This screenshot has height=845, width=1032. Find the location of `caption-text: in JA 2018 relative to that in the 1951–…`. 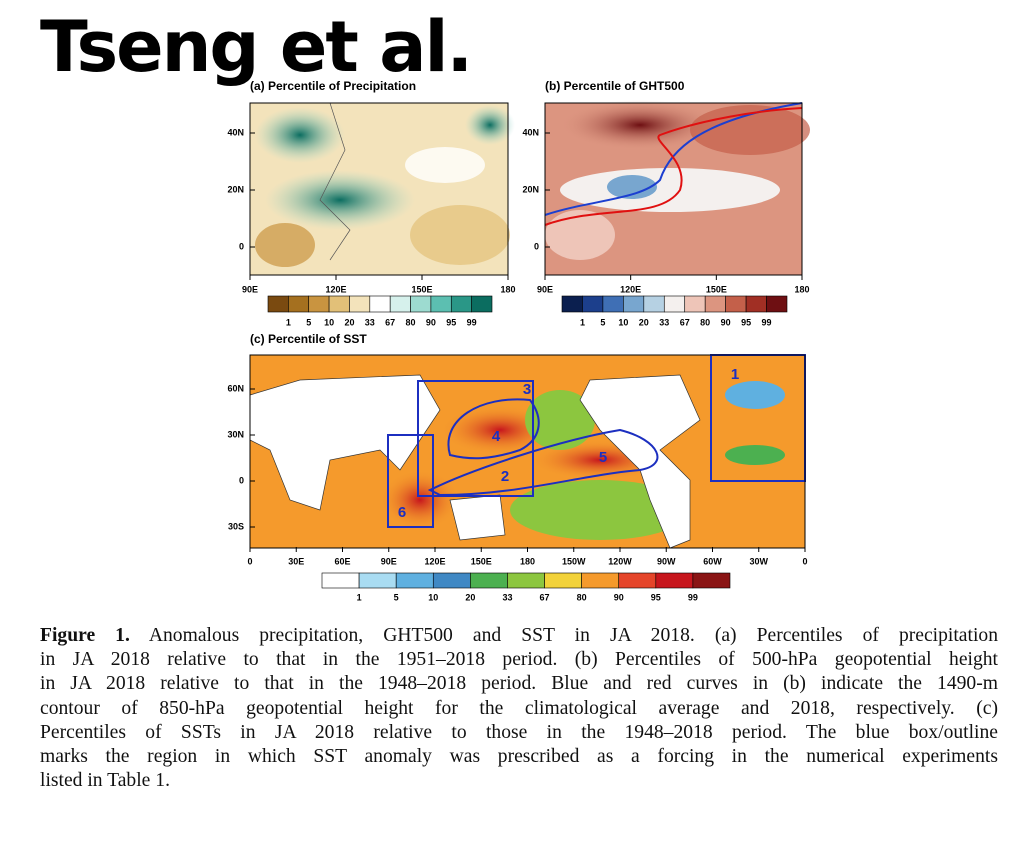

caption-text: in JA 2018 relative to that in the 1951–… is located at coordinates (519, 660).